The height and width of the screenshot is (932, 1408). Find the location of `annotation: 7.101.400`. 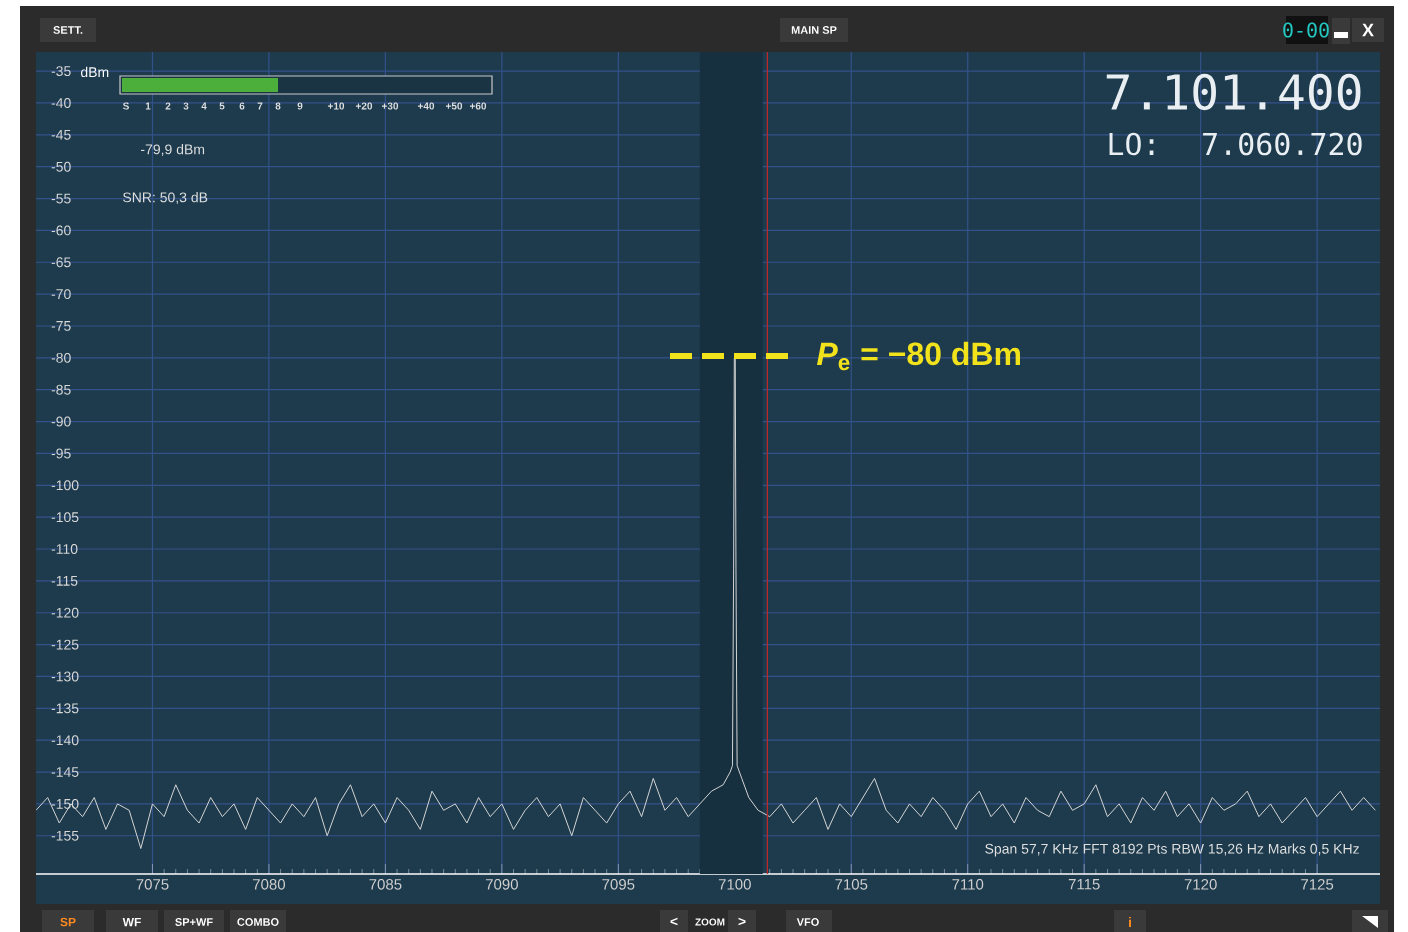

annotation: 7.101.400 is located at coordinates (1233, 92).